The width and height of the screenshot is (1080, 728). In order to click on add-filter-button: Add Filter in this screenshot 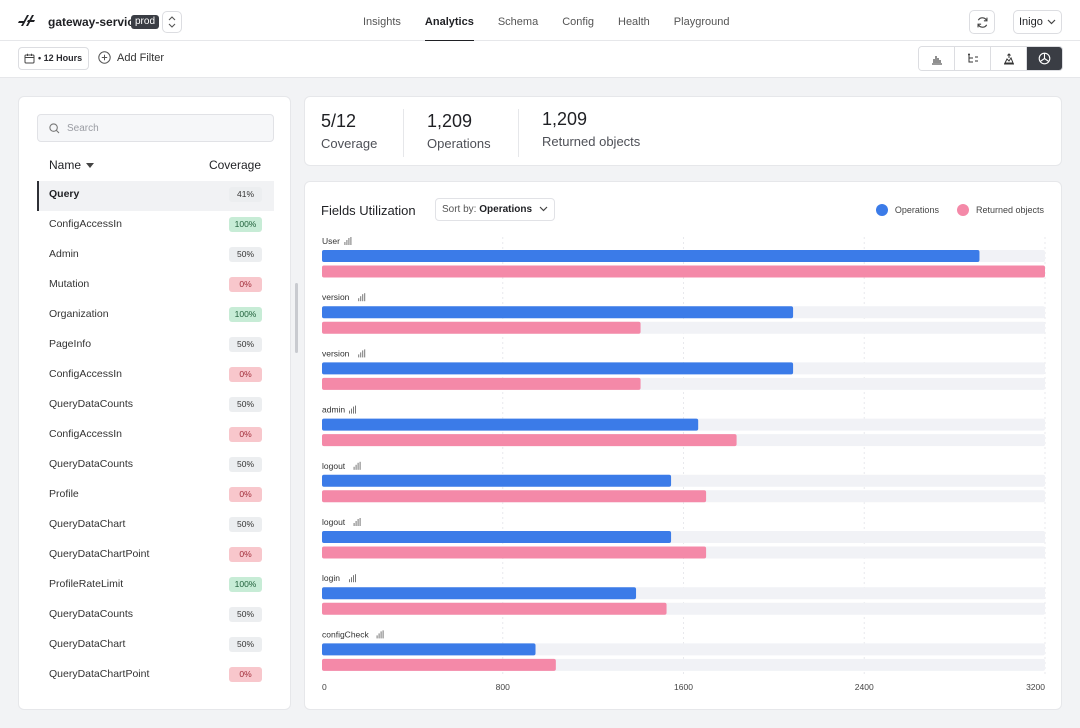, I will do `click(131, 57)`.